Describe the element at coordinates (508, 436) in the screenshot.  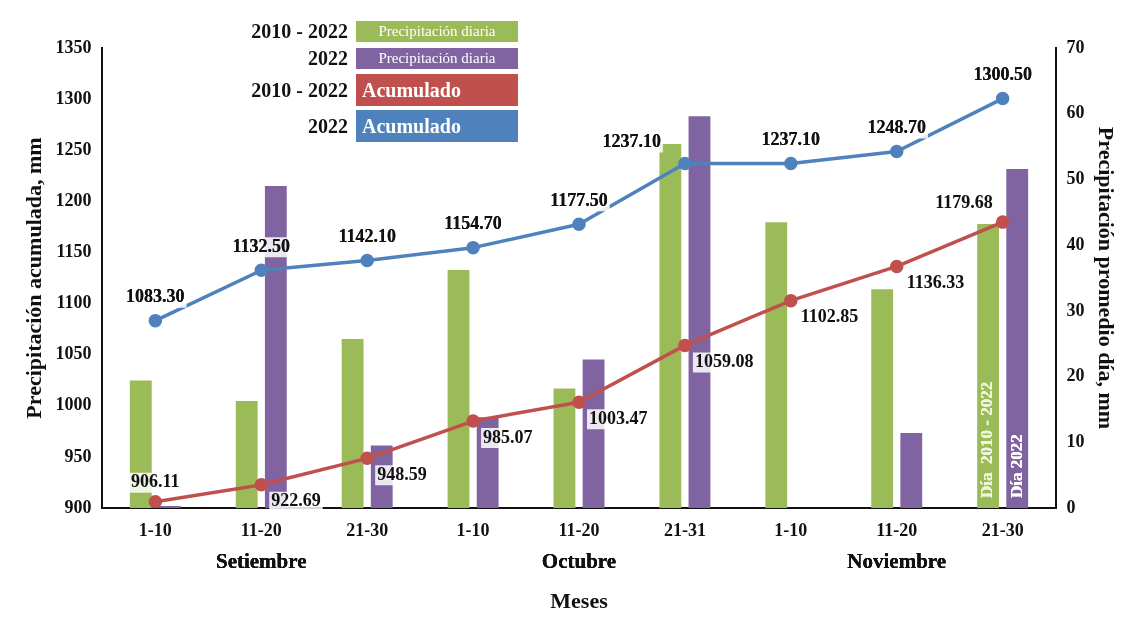
I see `data-label: 985.07` at that location.